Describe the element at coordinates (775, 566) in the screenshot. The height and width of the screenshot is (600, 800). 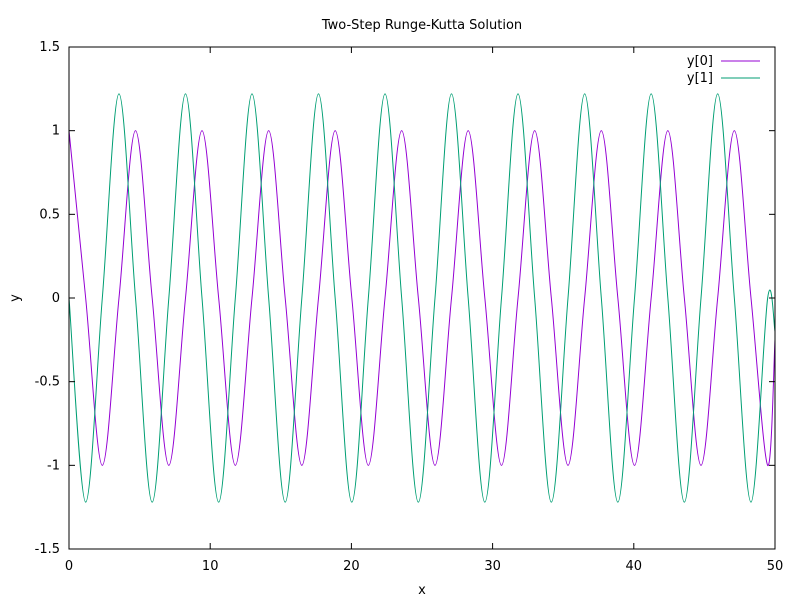
I see `x-tick-label: 50` at that location.